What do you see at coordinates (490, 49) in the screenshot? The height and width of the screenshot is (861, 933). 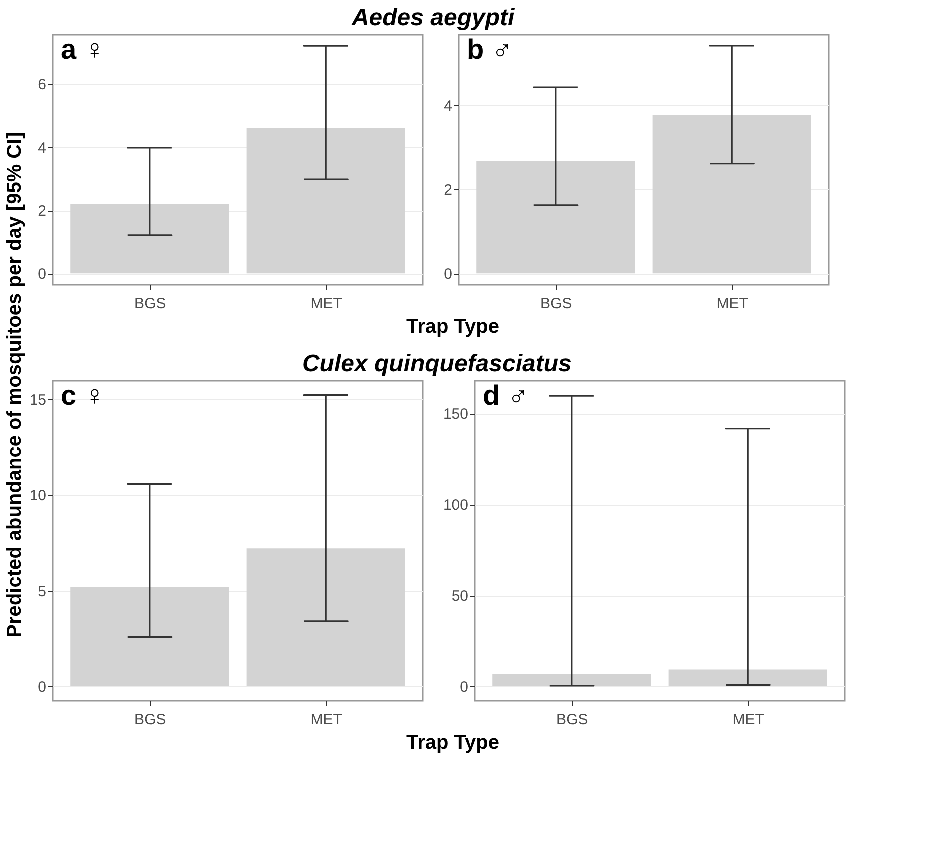 I see `annotation: b ♂` at bounding box center [490, 49].